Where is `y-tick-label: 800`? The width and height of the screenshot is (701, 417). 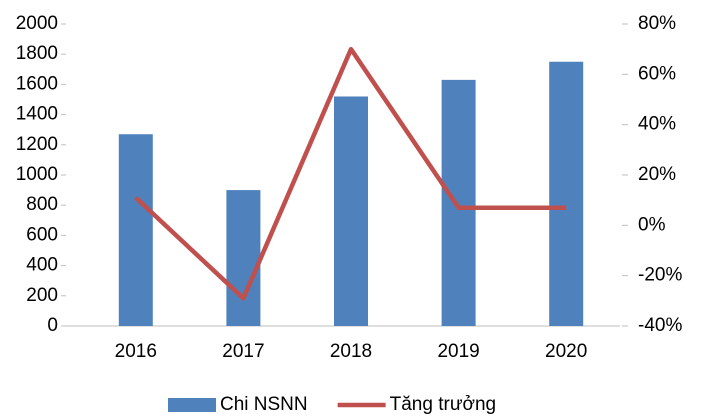
y-tick-label: 800 is located at coordinates (42, 204).